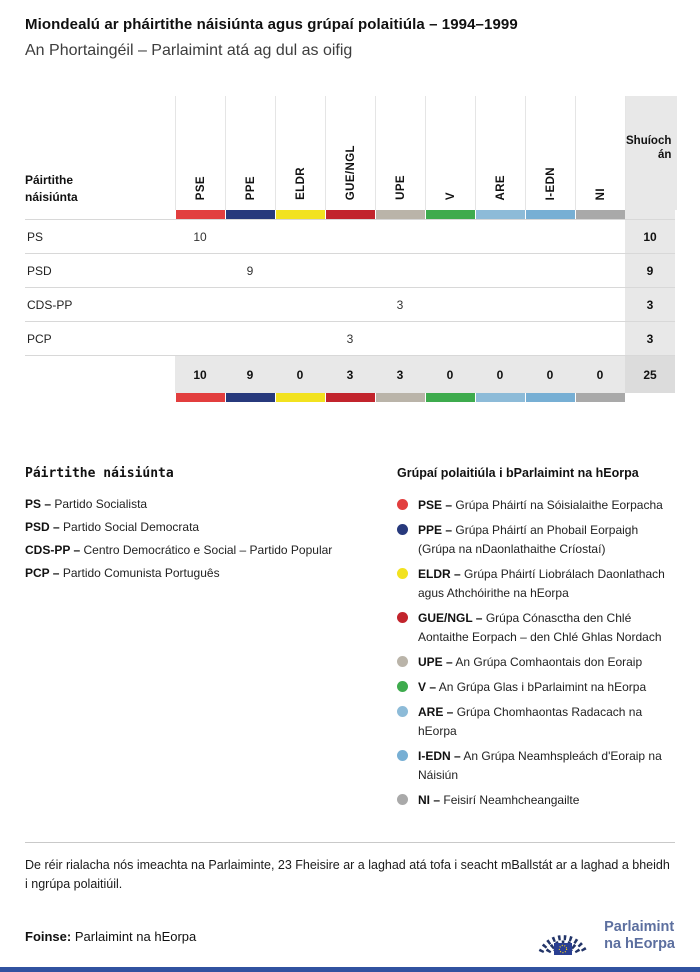 This screenshot has height=972, width=700. I want to click on column-total: 3, so click(350, 374).